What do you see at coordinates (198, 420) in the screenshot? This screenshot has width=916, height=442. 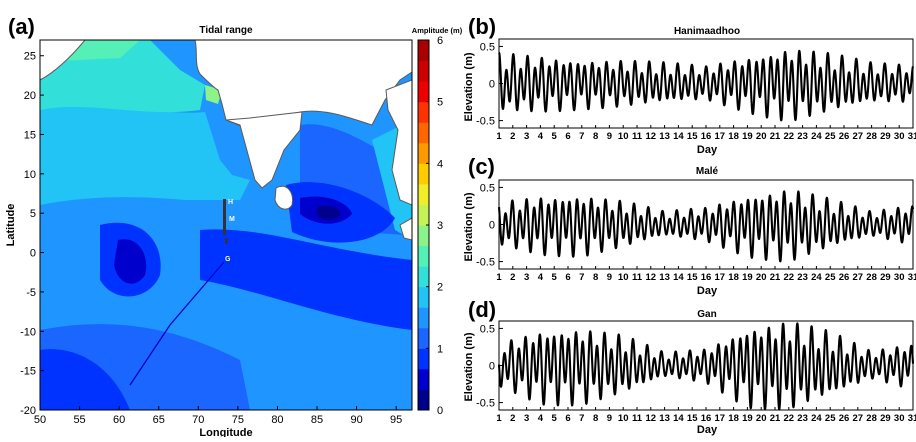 I see `map-xtick-label: 70` at bounding box center [198, 420].